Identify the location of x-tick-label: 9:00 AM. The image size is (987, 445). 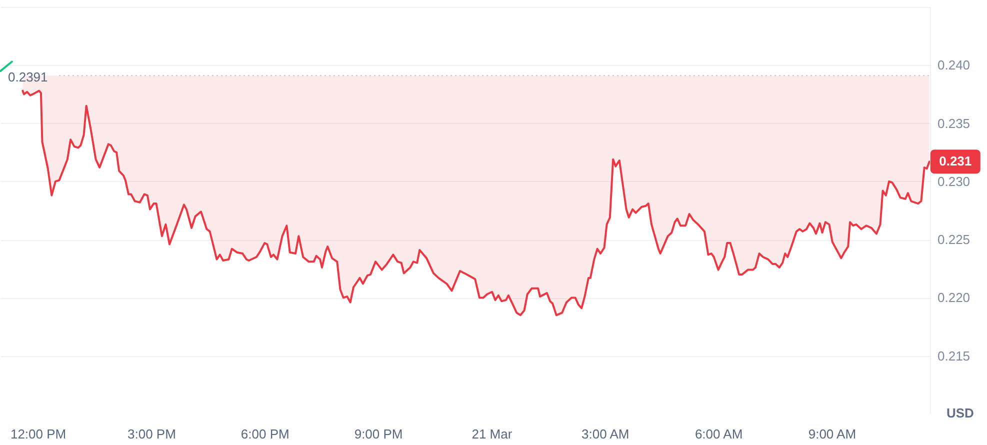
(832, 434).